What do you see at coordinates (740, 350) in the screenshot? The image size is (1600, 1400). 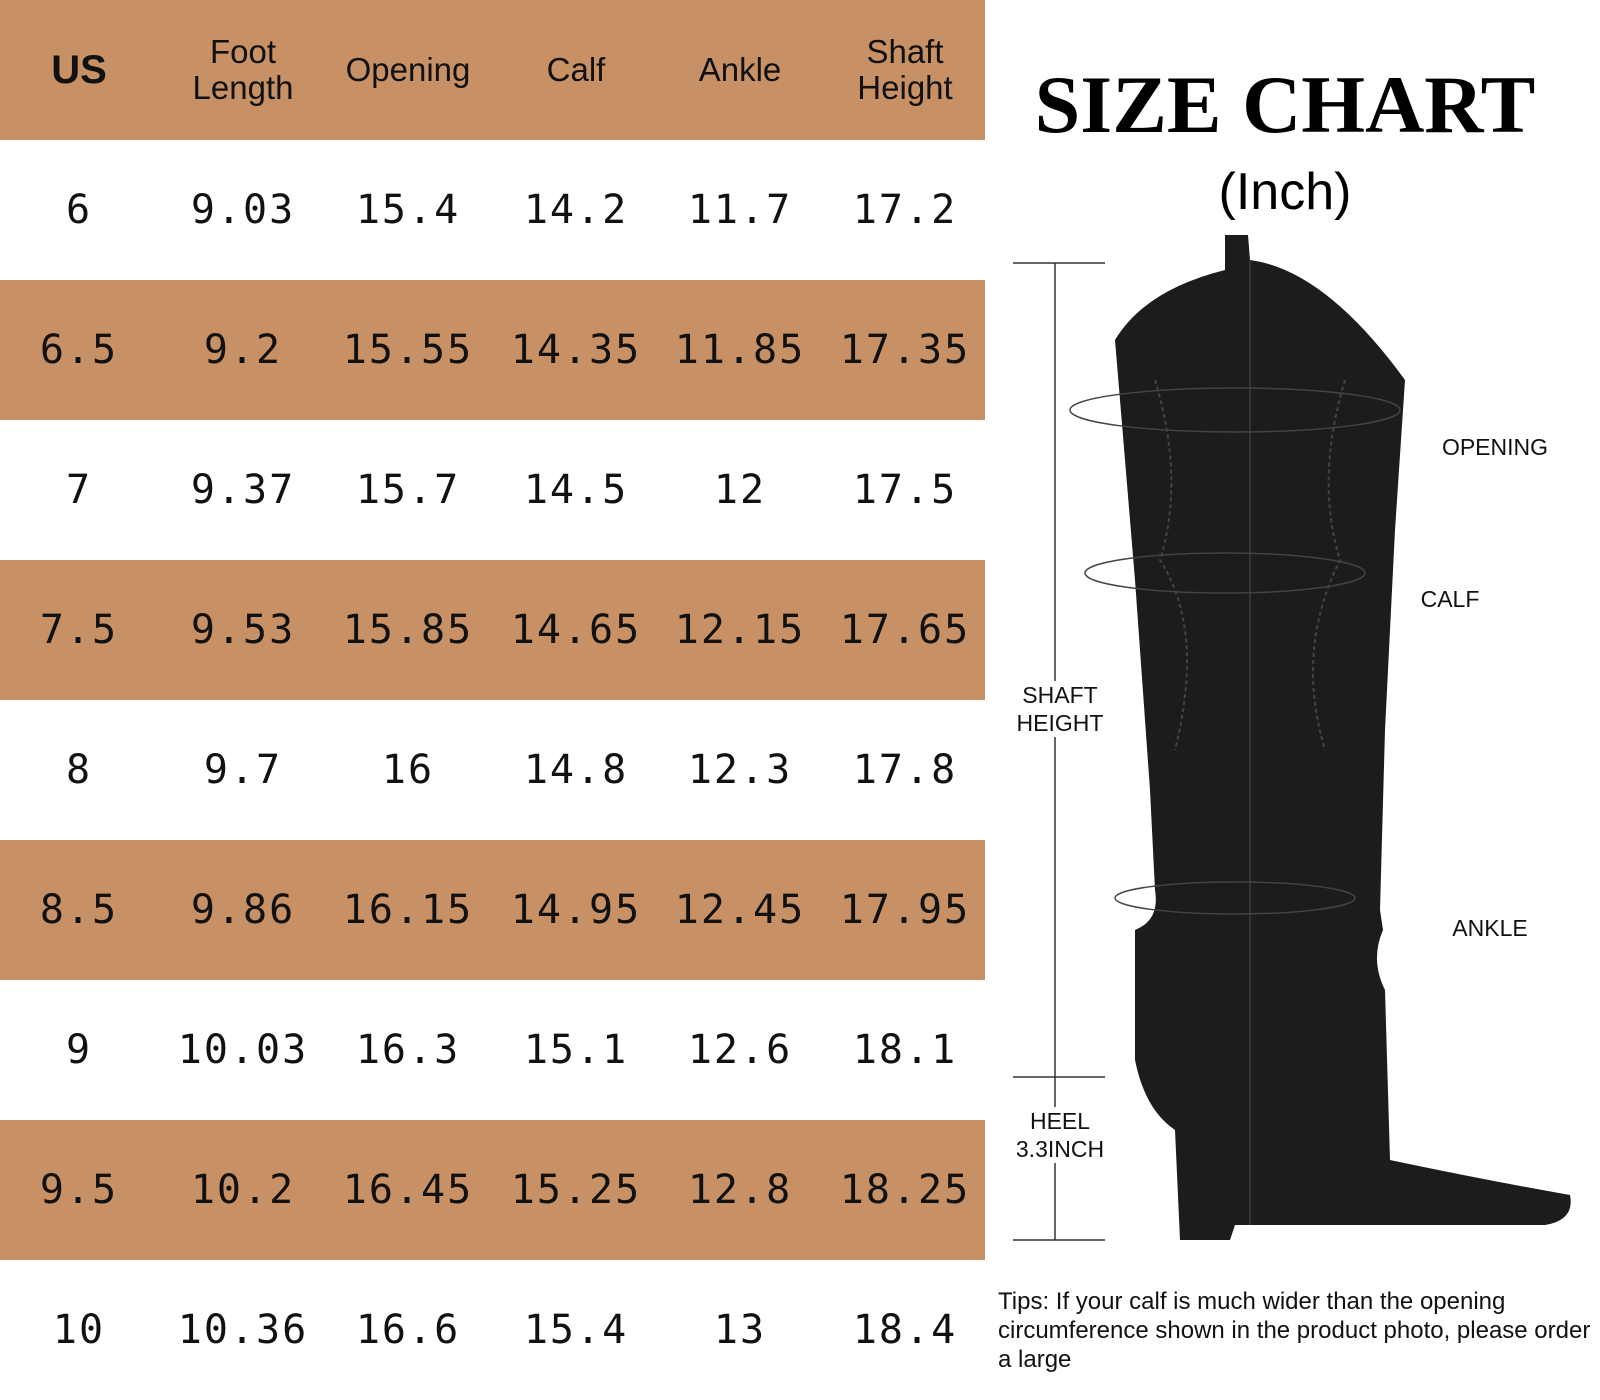 I see `table-cell: 11.85` at bounding box center [740, 350].